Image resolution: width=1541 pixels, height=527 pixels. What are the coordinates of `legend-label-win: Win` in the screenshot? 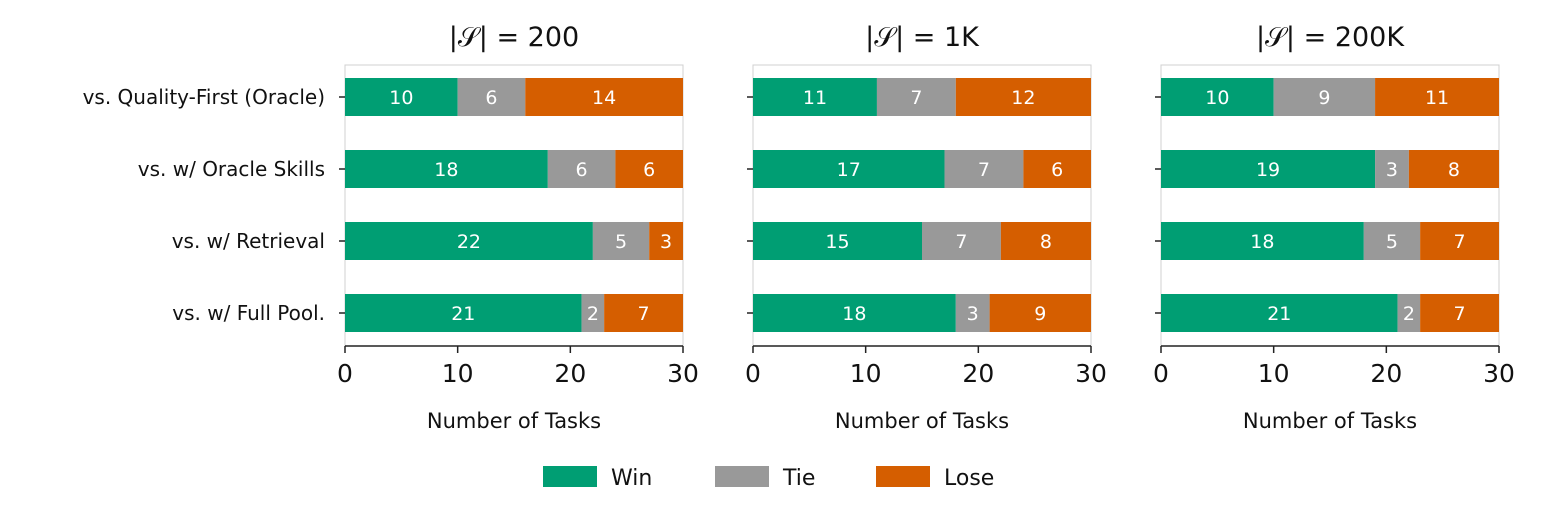 It's located at (631, 478).